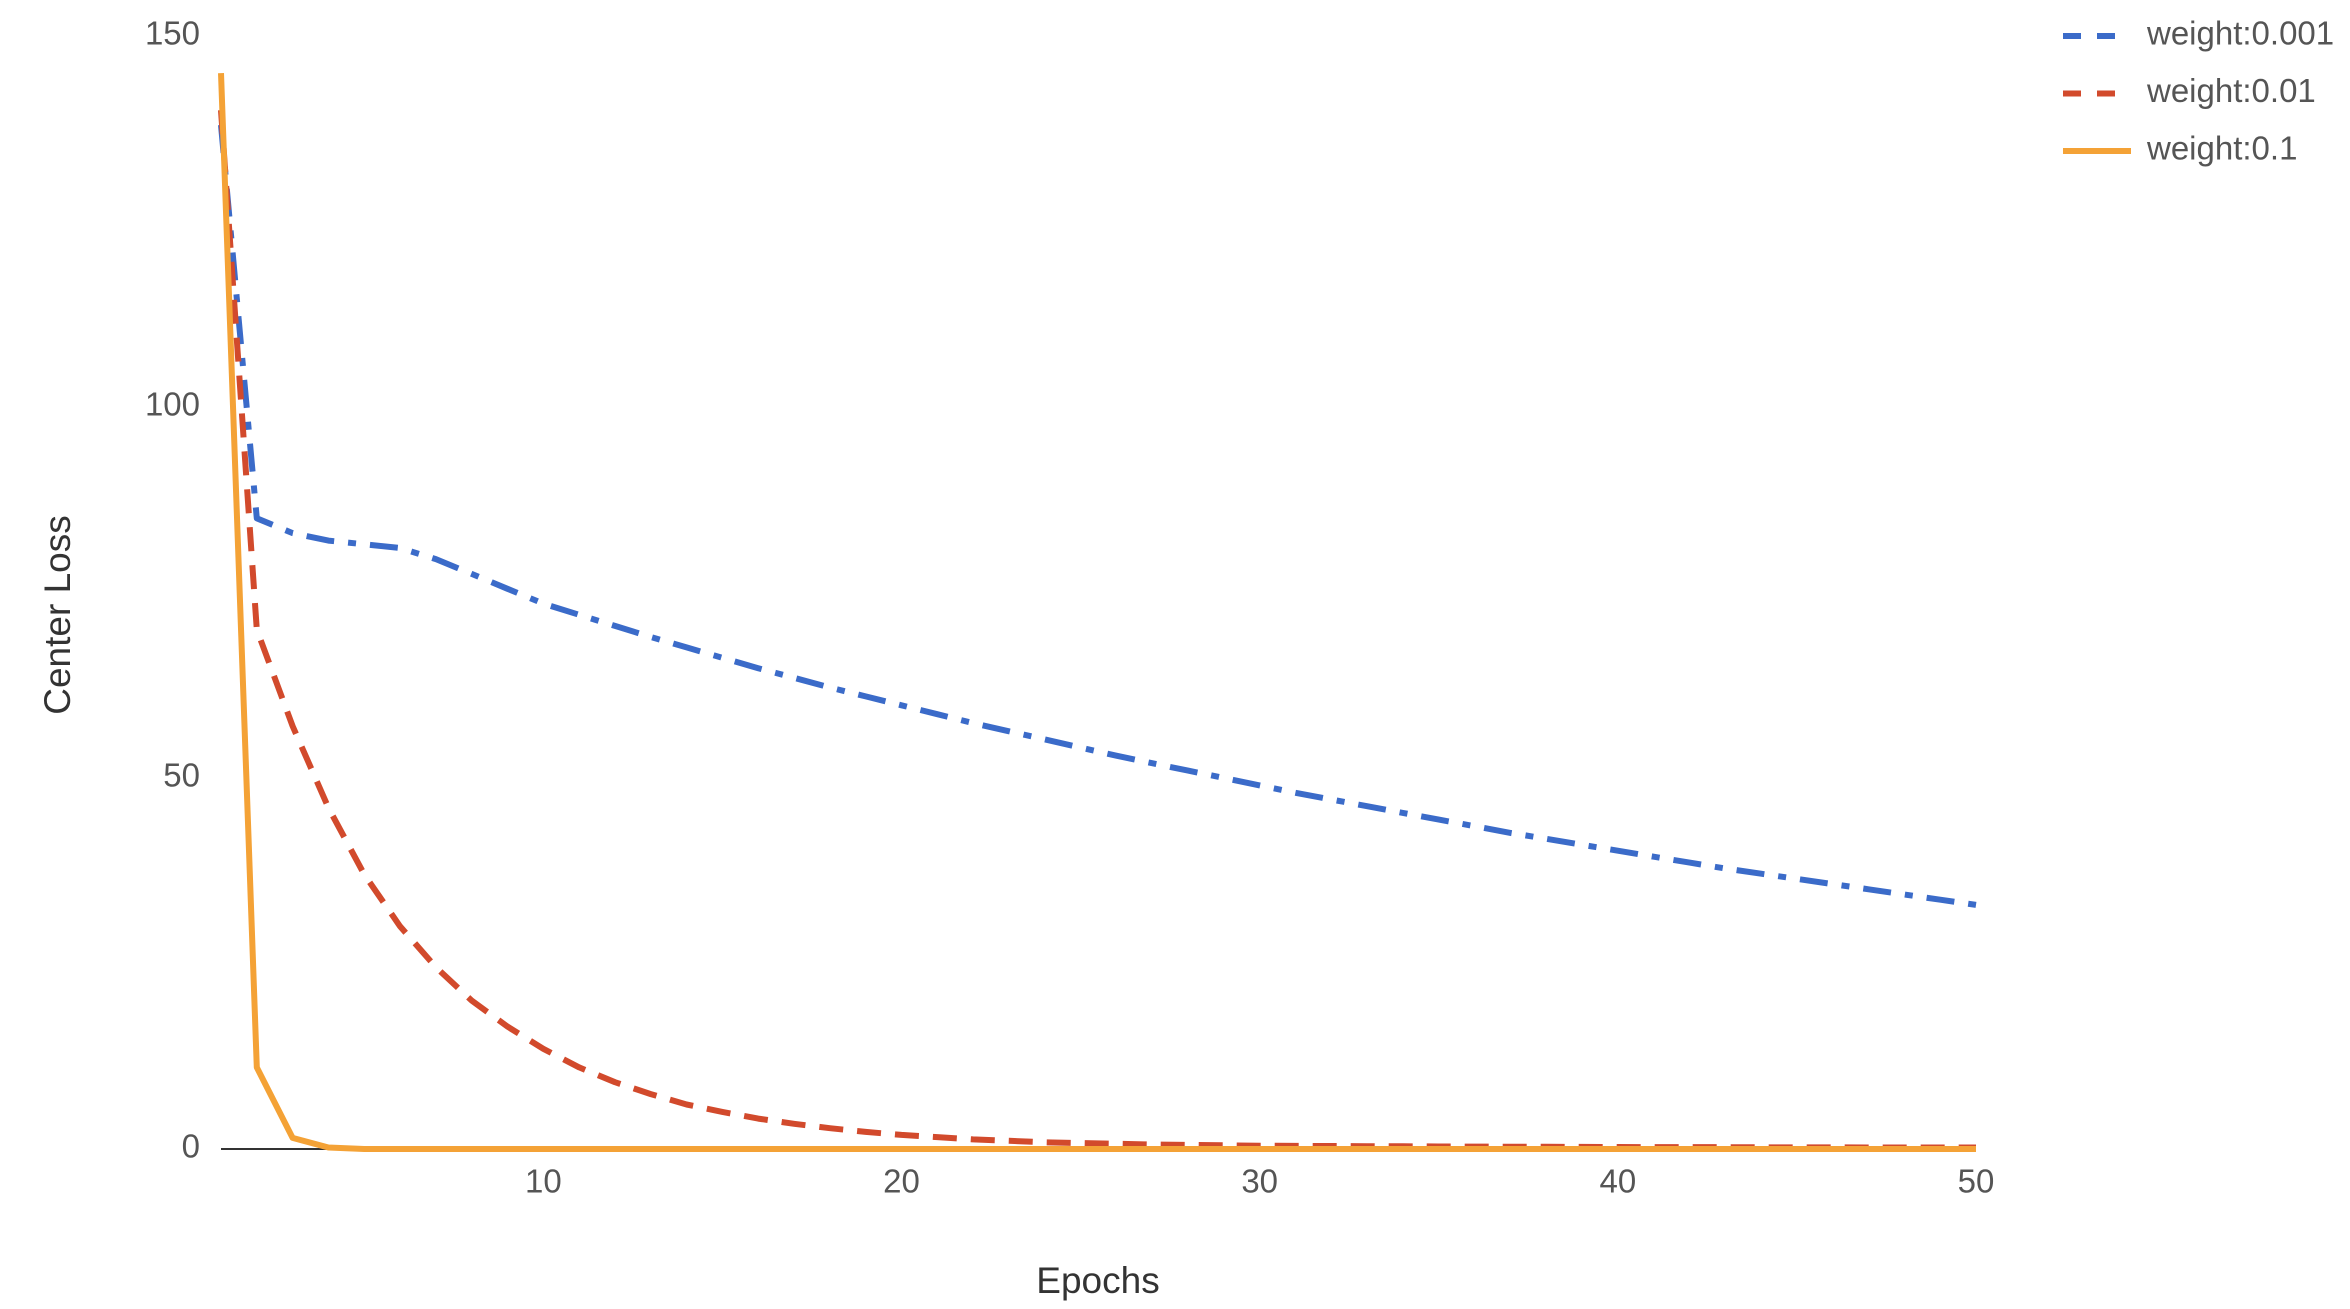 The image size is (2350, 1309). Describe the element at coordinates (1617, 1181) in the screenshot. I see `x-tick-label: 40` at that location.